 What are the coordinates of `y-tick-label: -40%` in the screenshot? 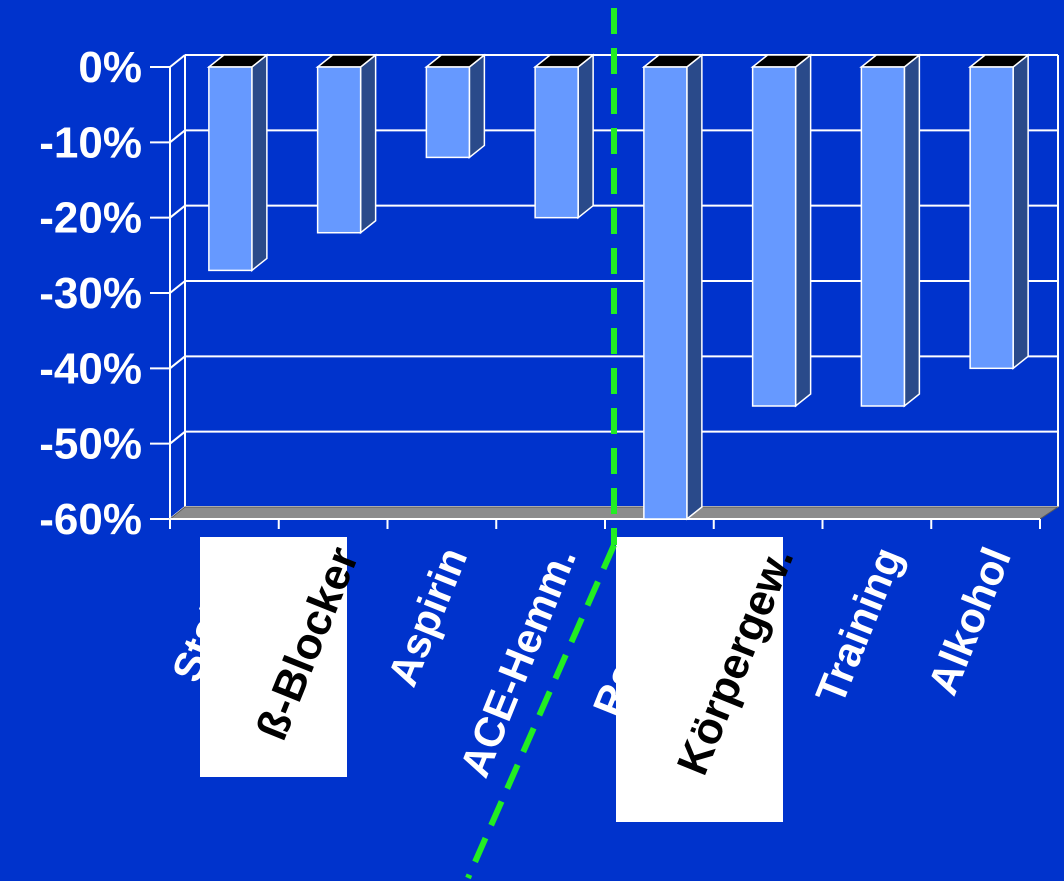 It's located at (90, 368).